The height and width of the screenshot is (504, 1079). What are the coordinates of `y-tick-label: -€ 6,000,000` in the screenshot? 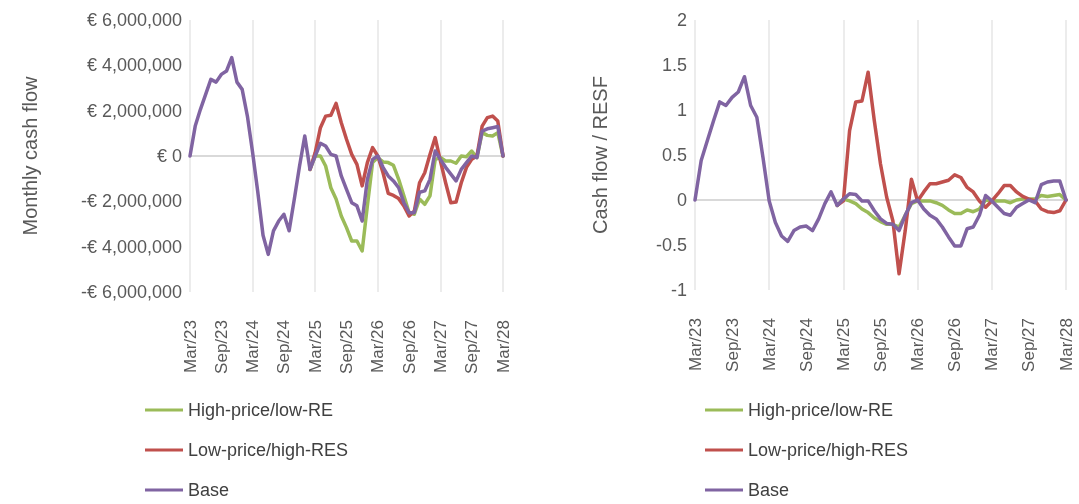 It's located at (131, 292).